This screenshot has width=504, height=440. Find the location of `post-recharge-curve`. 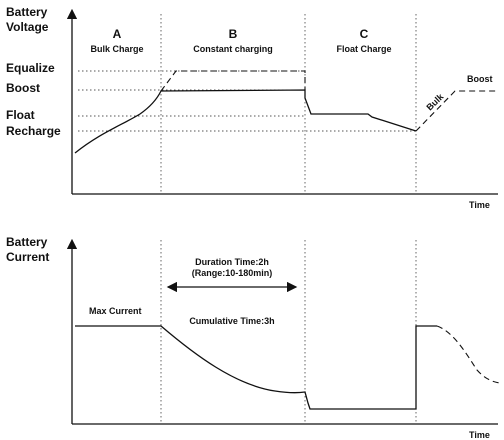

post-recharge-curve is located at coordinates (456, 111).